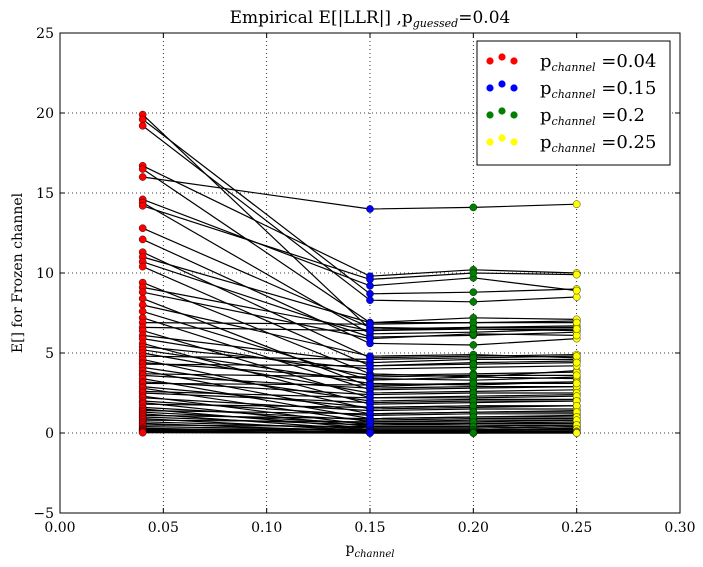 This screenshot has width=703, height=567. What do you see at coordinates (473, 528) in the screenshot?
I see `x-tick-label: 0.20` at bounding box center [473, 528].